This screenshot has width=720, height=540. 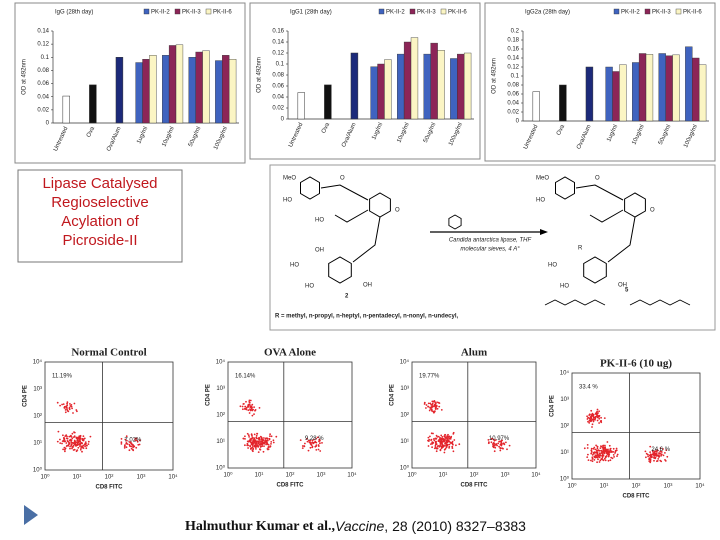 I want to click on y-tick-label: 0.14, so click(x=513, y=59).